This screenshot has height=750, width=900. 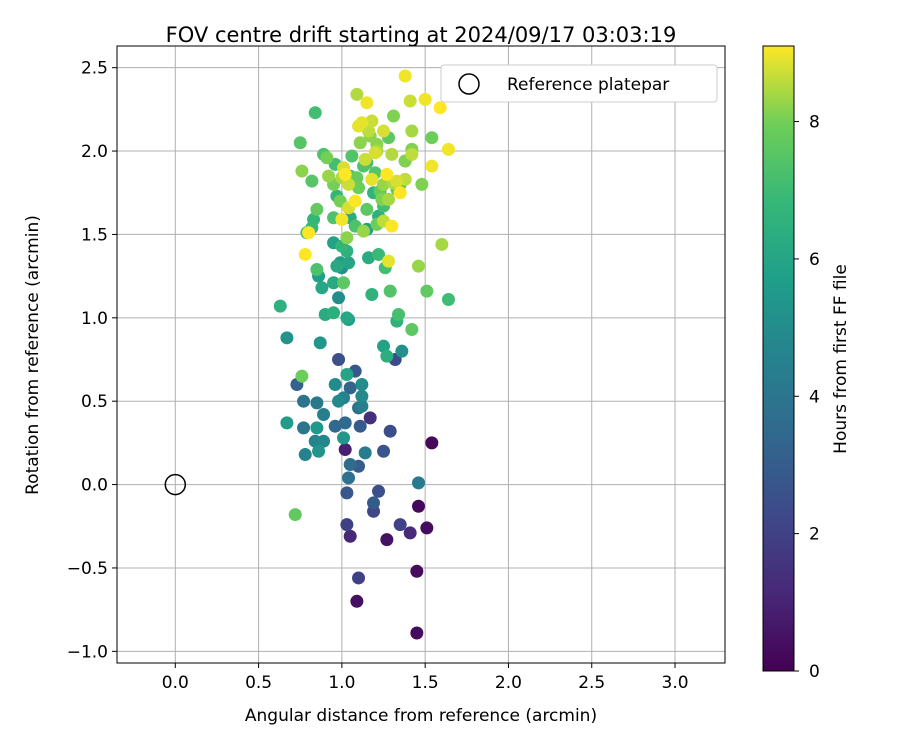 What do you see at coordinates (841, 359) in the screenshot?
I see `colorbar-label: Hours from first FF file` at bounding box center [841, 359].